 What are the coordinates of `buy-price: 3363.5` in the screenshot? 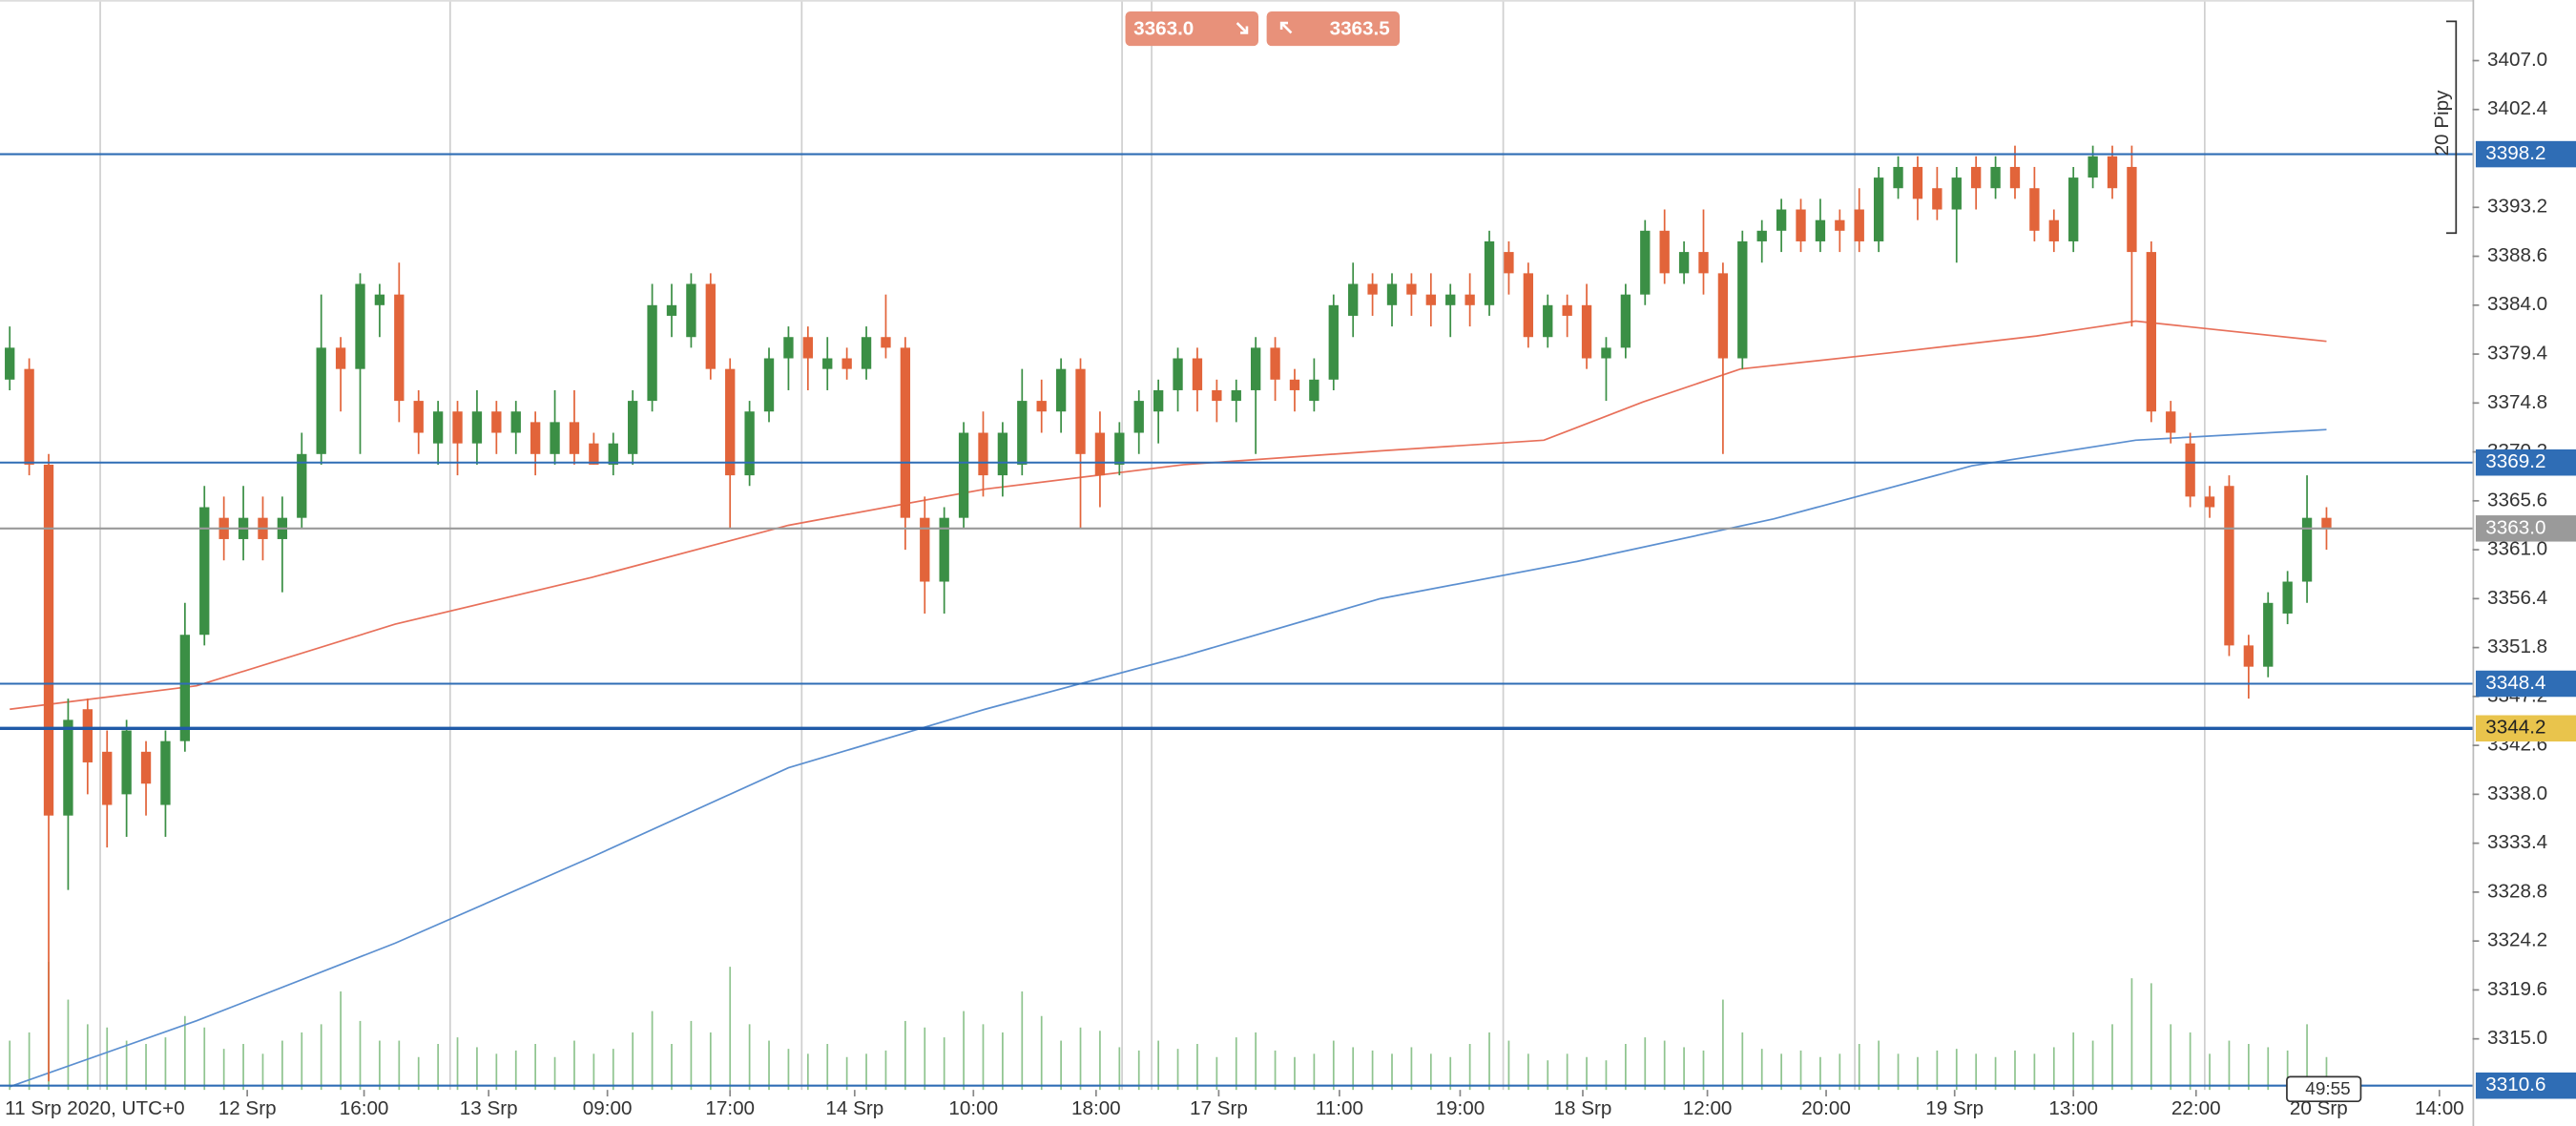 It's located at (1360, 28).